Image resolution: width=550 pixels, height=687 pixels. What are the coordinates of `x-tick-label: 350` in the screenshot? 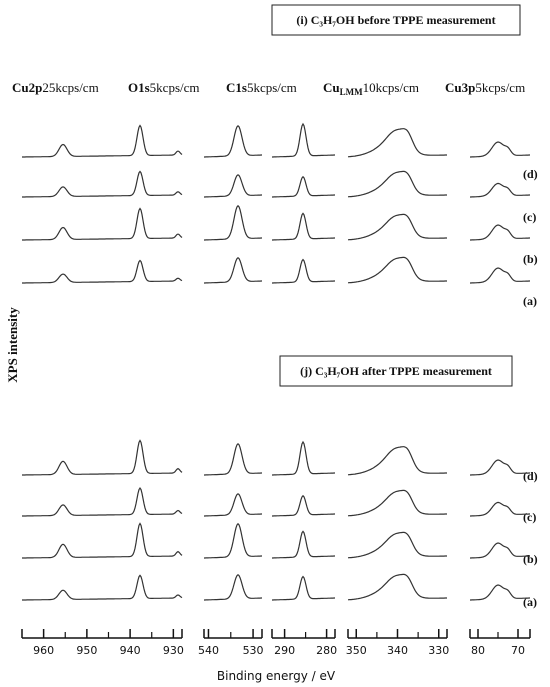 It's located at (356, 650).